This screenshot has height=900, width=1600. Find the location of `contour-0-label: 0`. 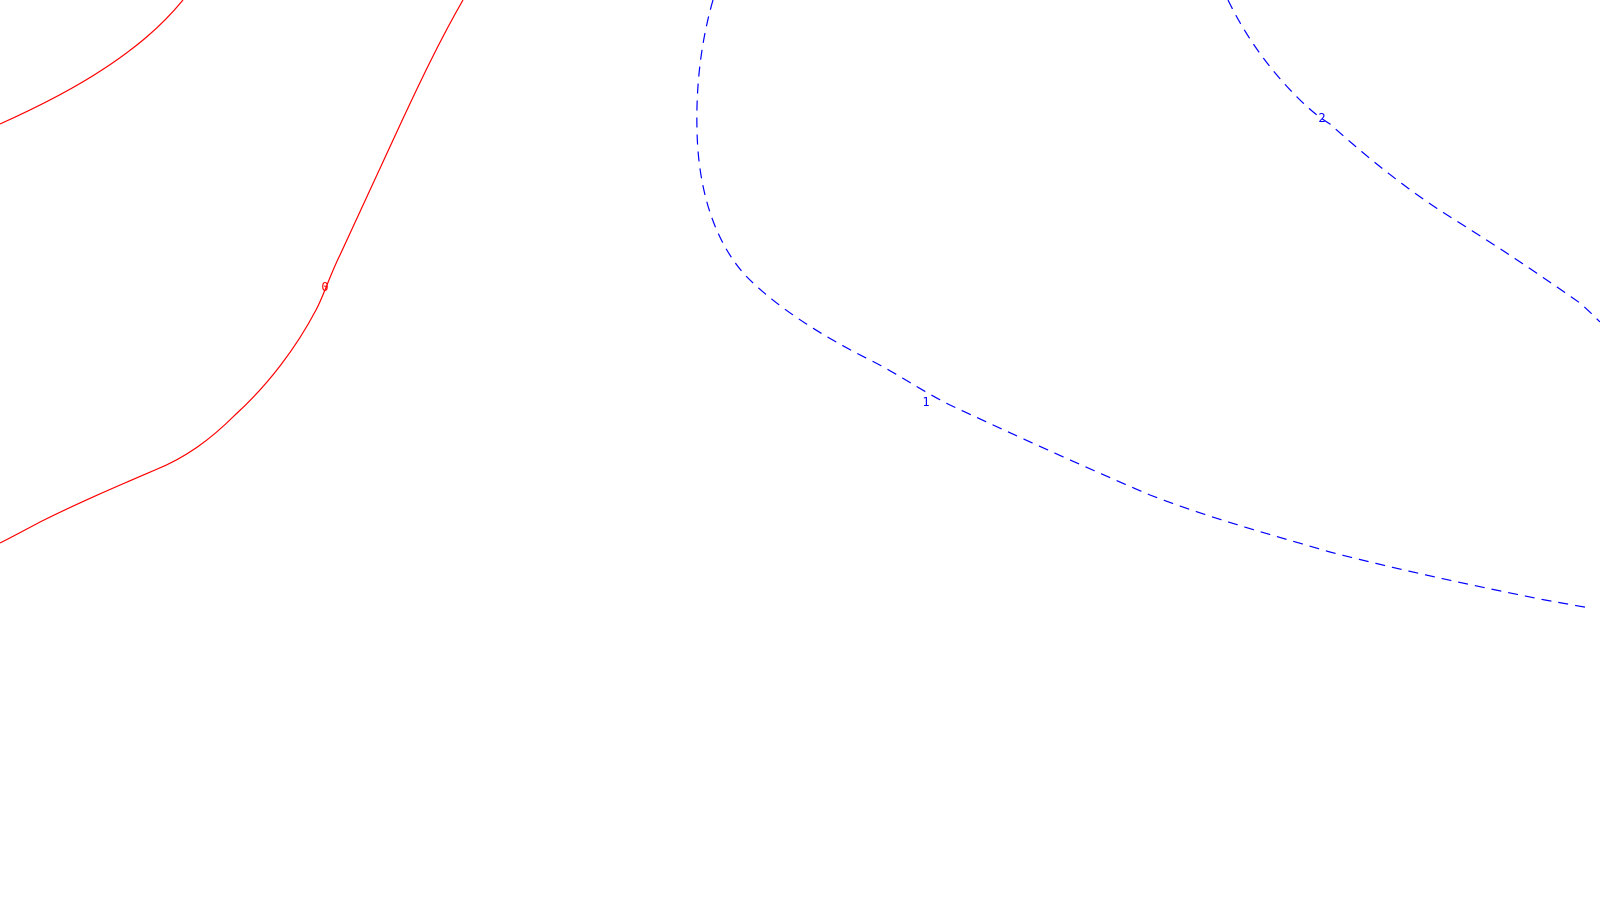

contour-0-label: 0 is located at coordinates (324, 287).